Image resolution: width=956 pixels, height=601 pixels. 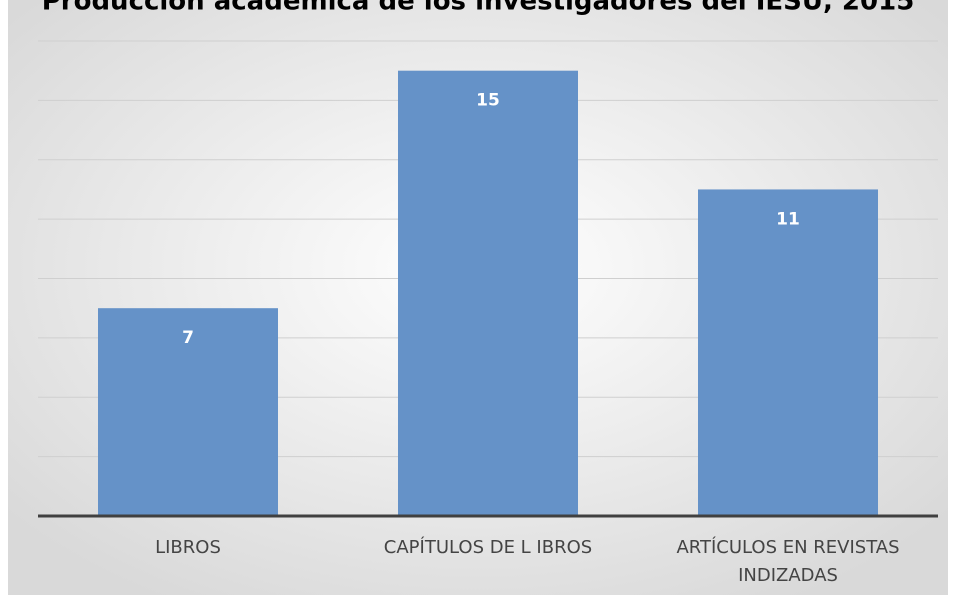 What do you see at coordinates (788, 219) in the screenshot?
I see `data-label: 11` at bounding box center [788, 219].